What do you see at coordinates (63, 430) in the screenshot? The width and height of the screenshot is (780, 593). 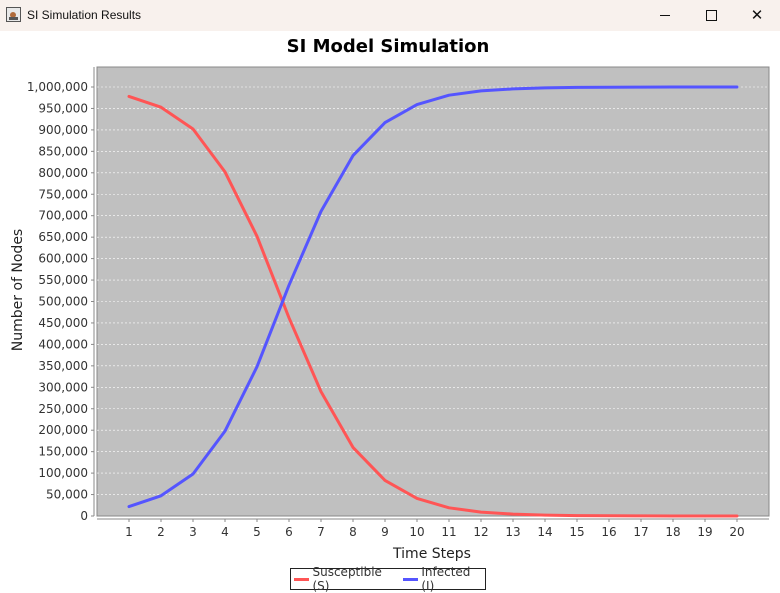 I see `y-tick-label: 200,000` at bounding box center [63, 430].